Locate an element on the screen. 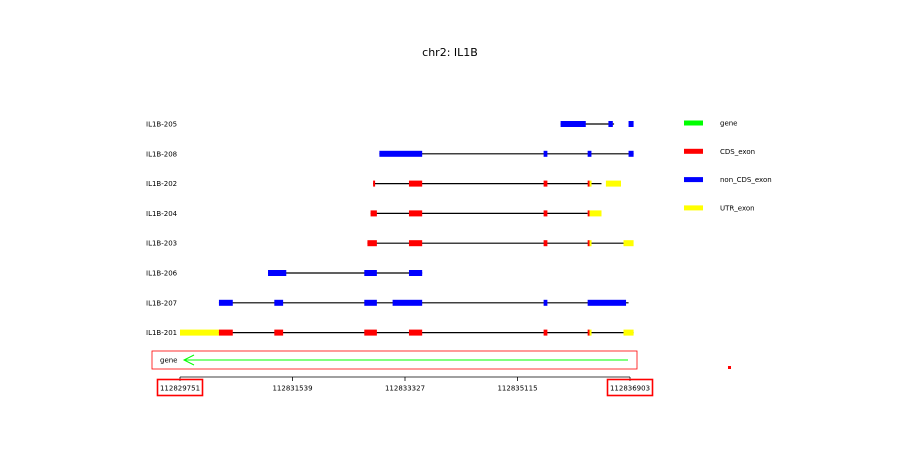 The height and width of the screenshot is (472, 900). x-axis-tick-label: 112831539 is located at coordinates (292, 389).